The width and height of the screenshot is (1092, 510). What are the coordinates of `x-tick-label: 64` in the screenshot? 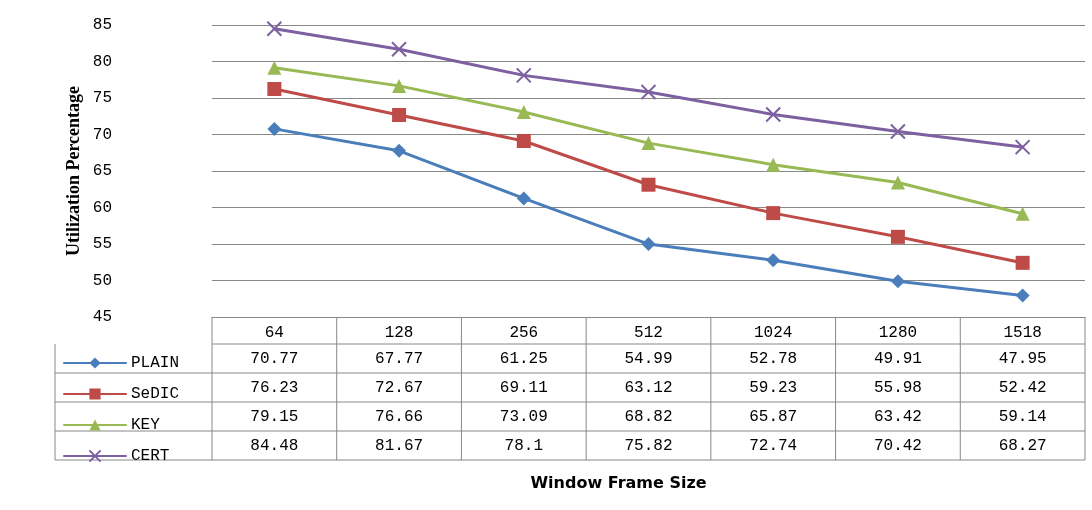 It's located at (274, 333).